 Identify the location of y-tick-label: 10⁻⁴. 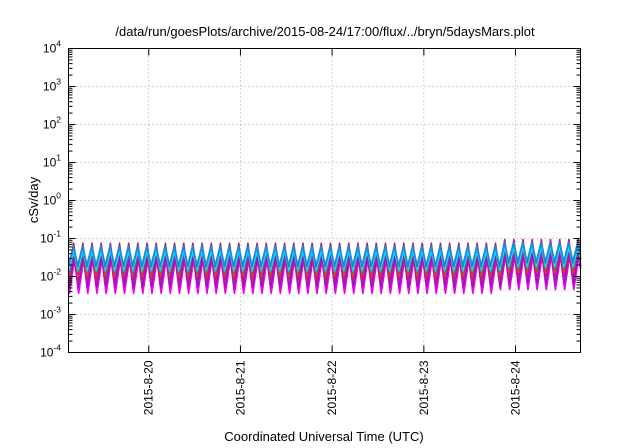
(50, 351).